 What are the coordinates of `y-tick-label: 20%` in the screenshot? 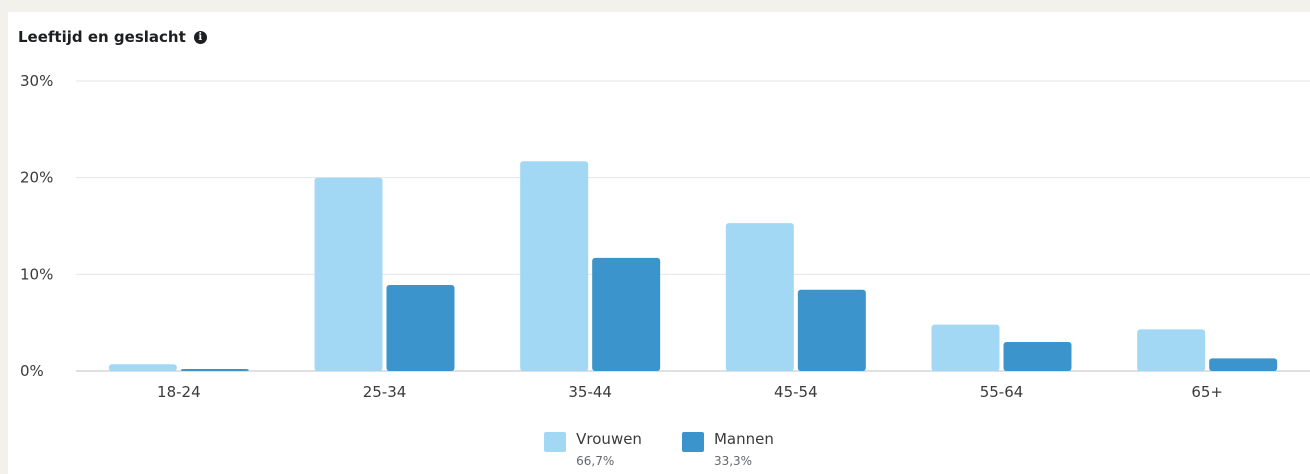 It's located at (36, 178).